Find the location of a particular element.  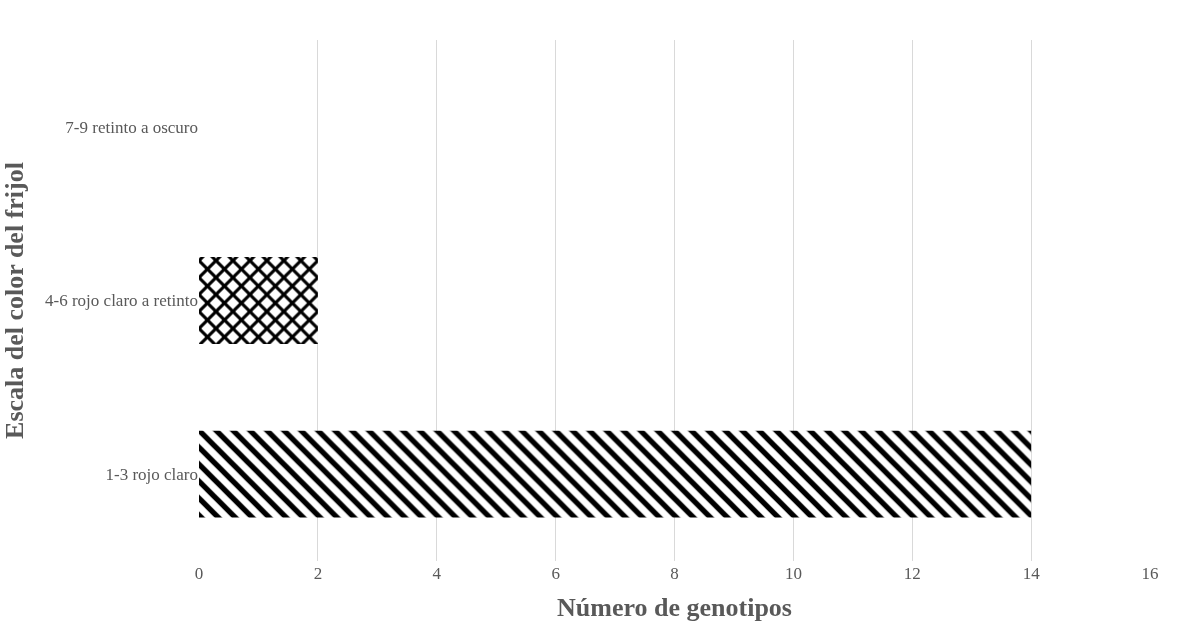

x-tick-label: 0 is located at coordinates (199, 573).